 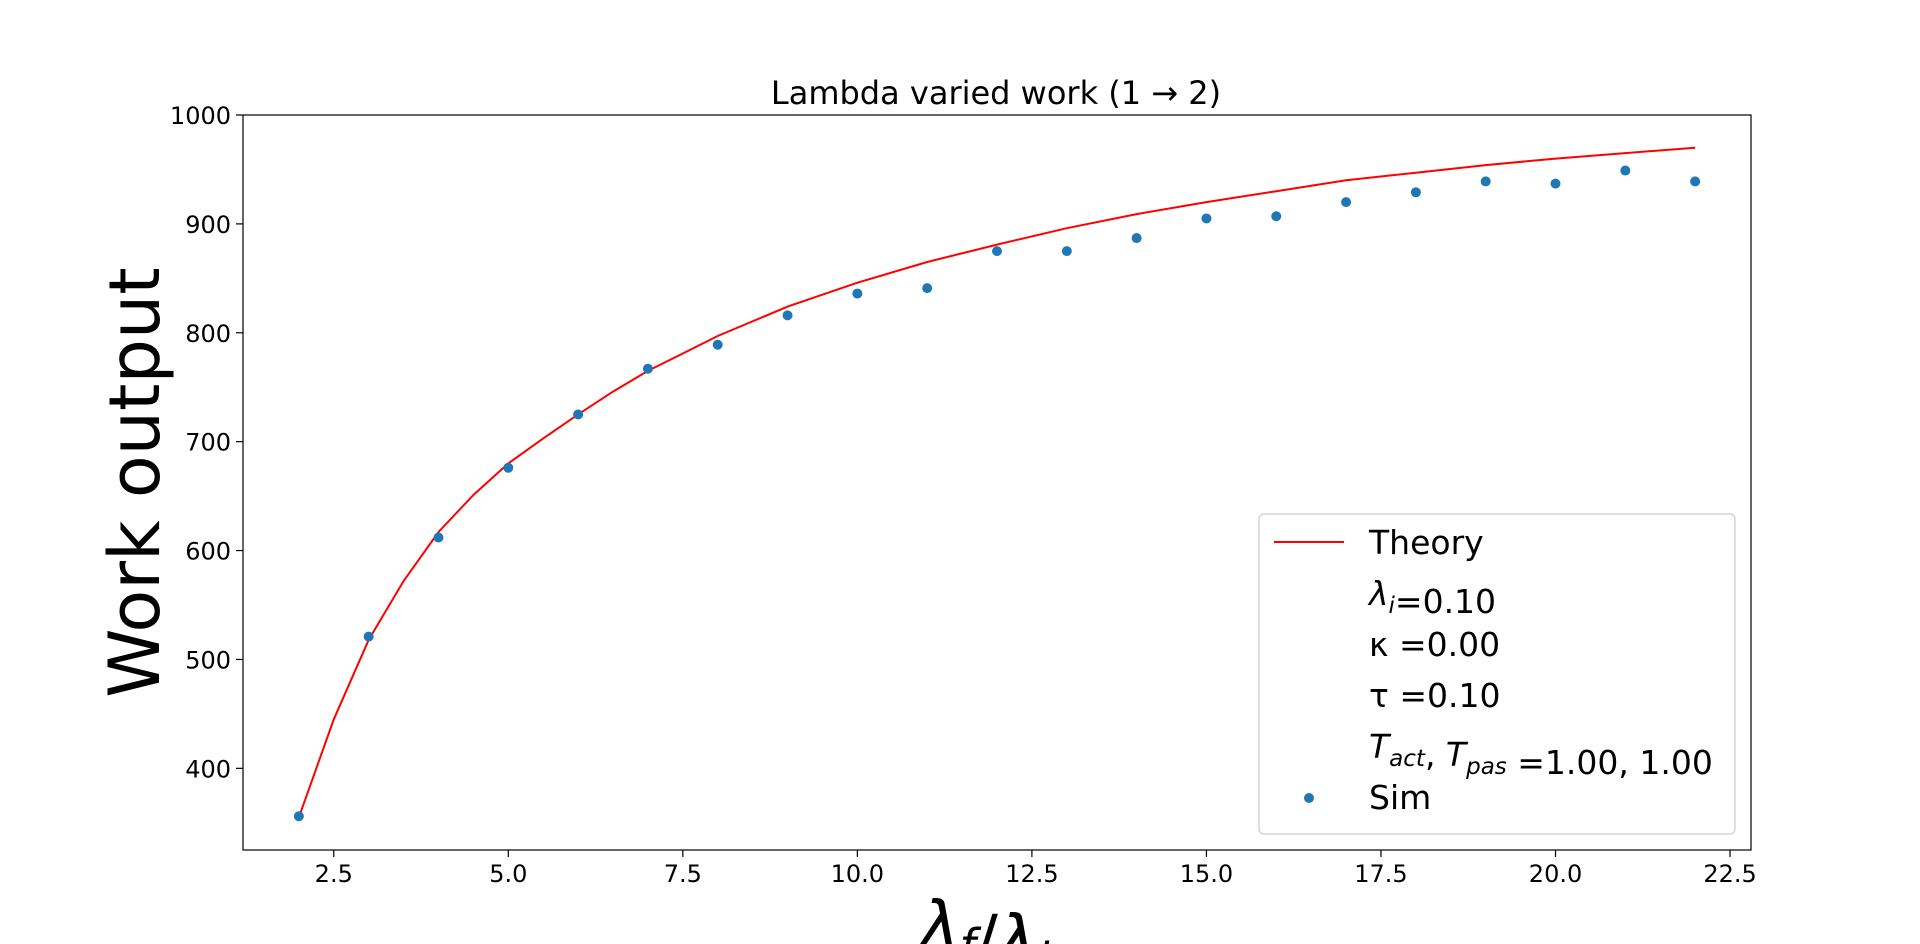 I want to click on legend-entry: κ =0.00, so click(x=1434, y=644).